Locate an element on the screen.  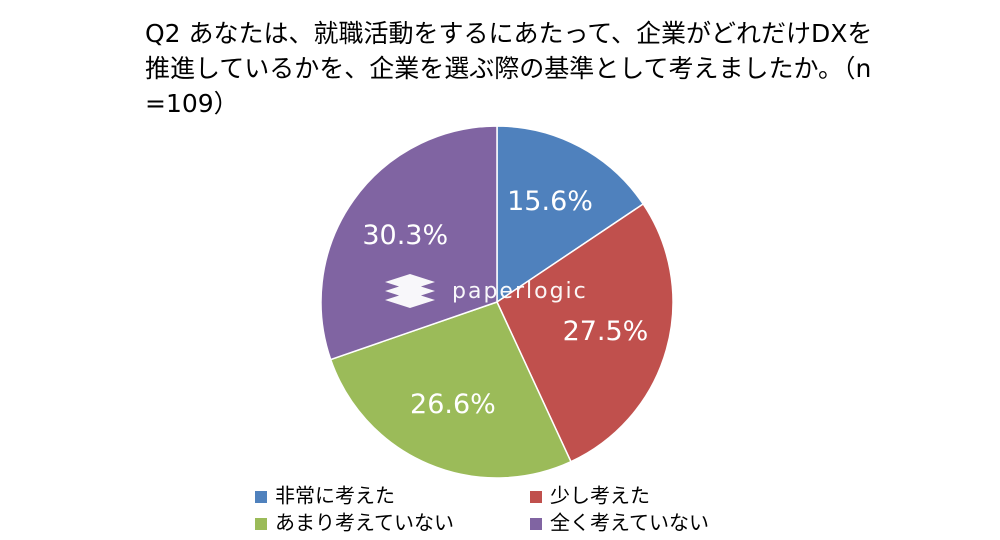
legend-label: 全く考えていない is located at coordinates (629, 523).